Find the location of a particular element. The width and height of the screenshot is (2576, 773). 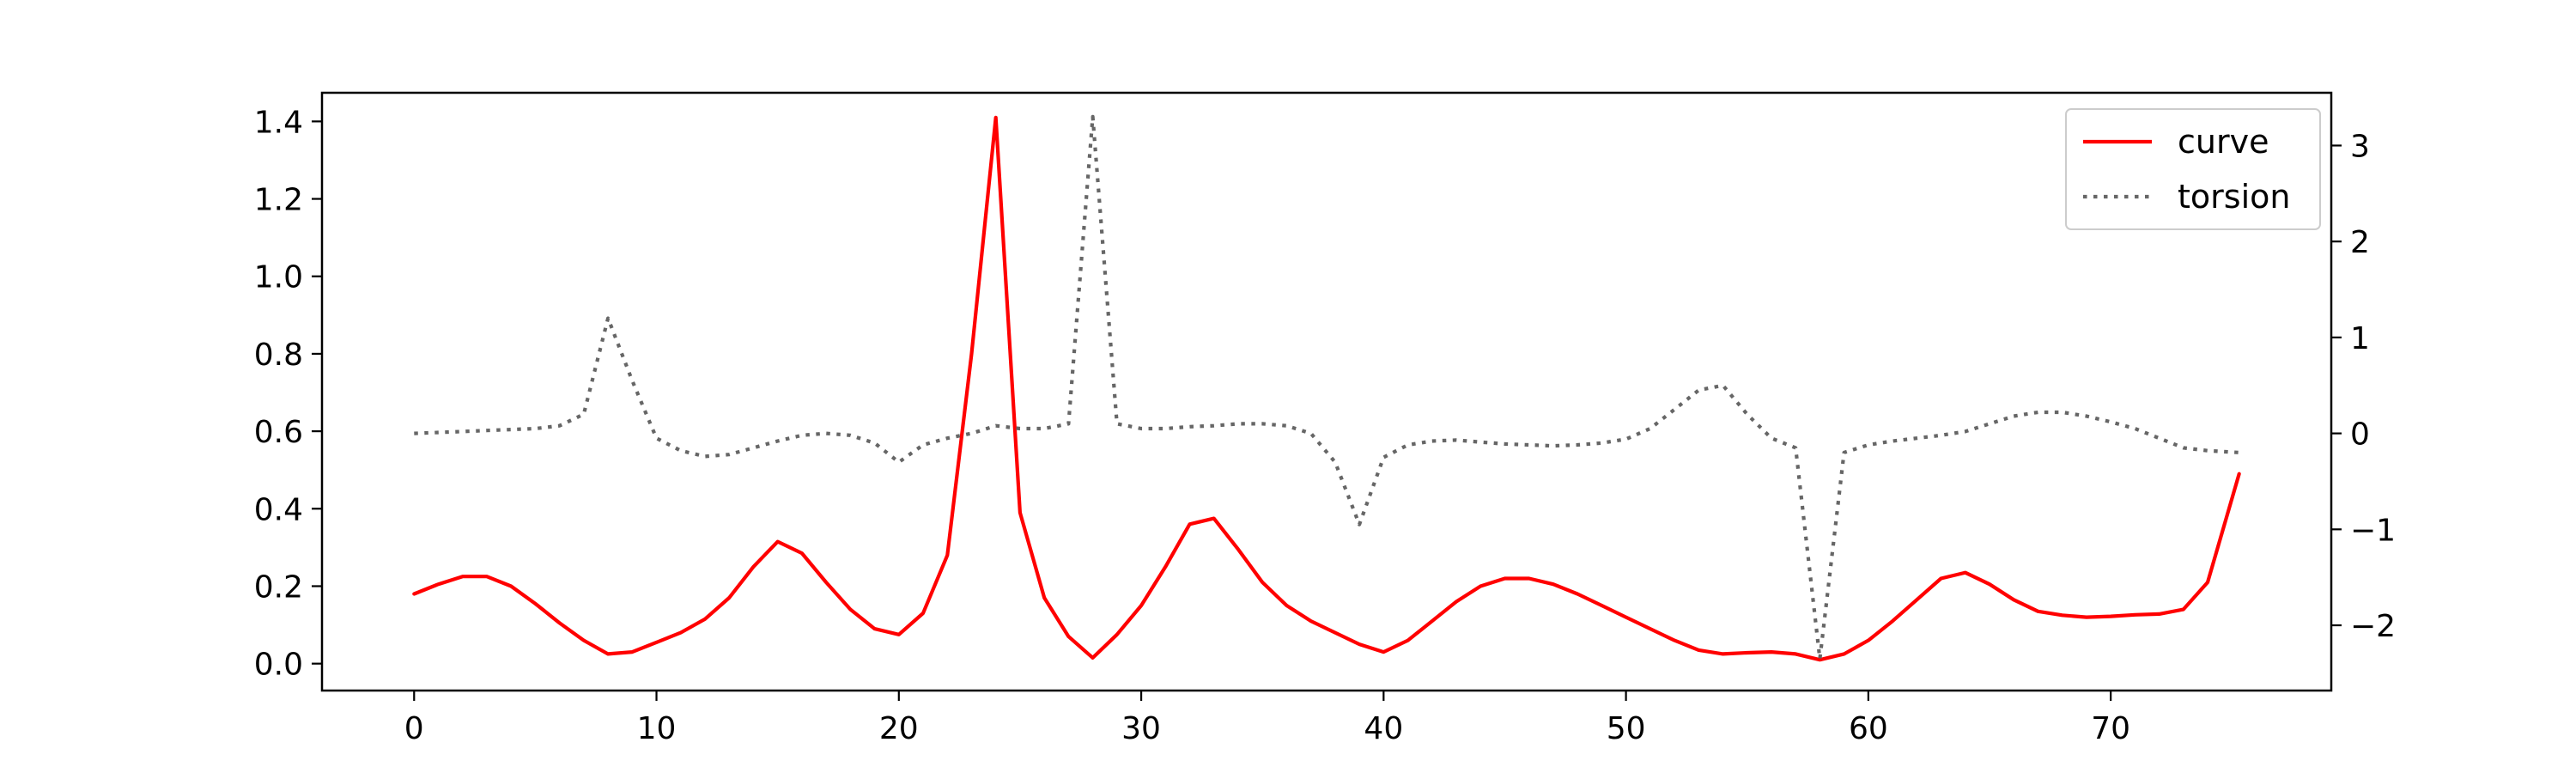

right-y-tick-label: 2 is located at coordinates (2360, 242).